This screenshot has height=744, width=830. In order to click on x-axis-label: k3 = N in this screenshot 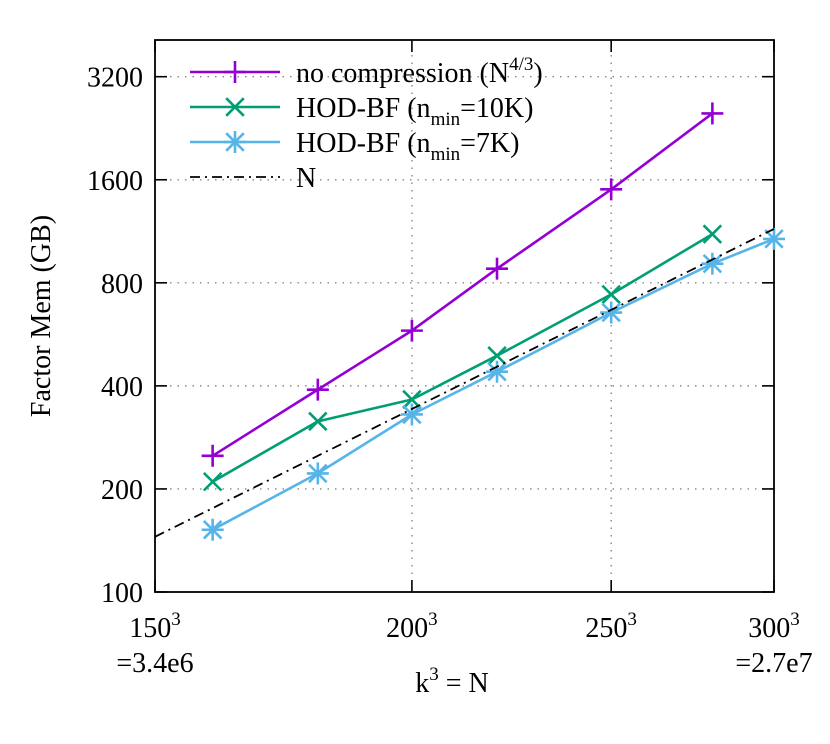, I will do `click(452, 681)`.